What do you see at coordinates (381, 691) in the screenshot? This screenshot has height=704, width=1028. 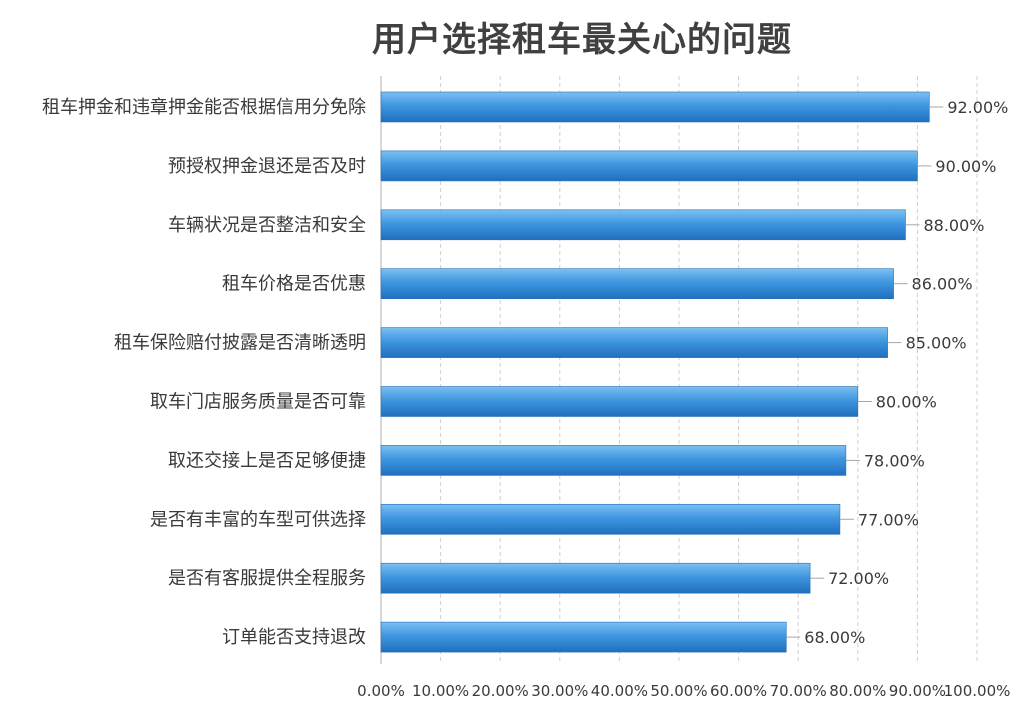 I see `x-tick-label: 0.00%` at bounding box center [381, 691].